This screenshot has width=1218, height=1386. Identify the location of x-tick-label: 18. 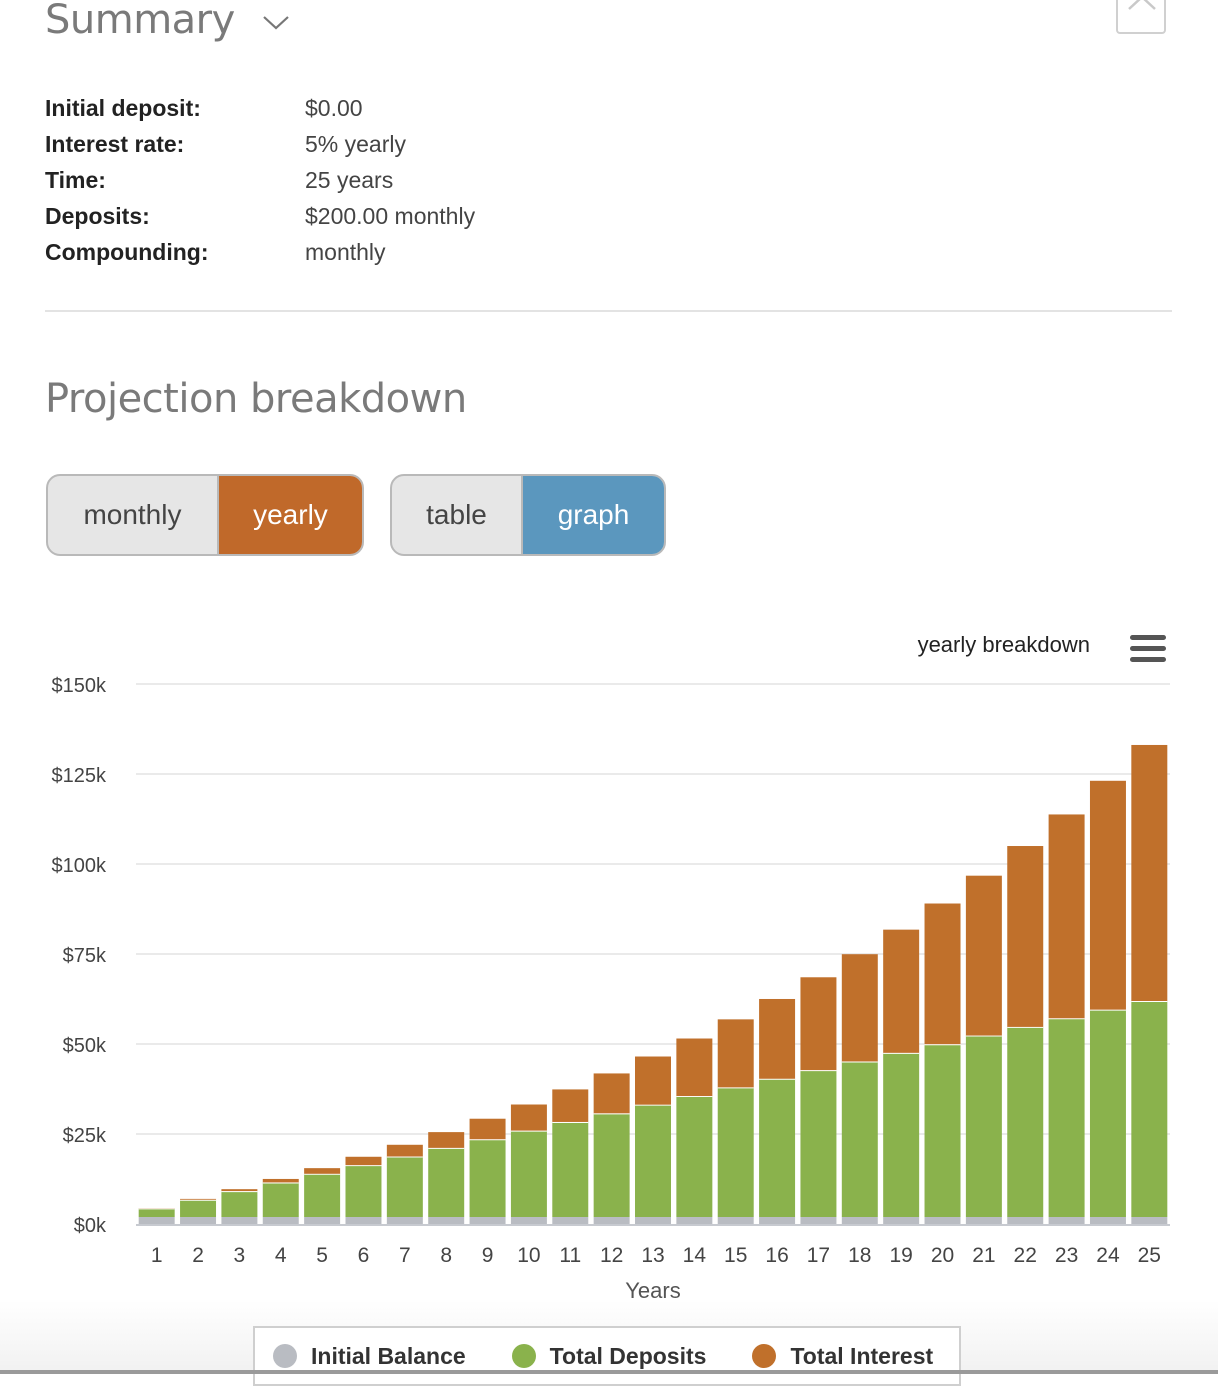
(859, 1255).